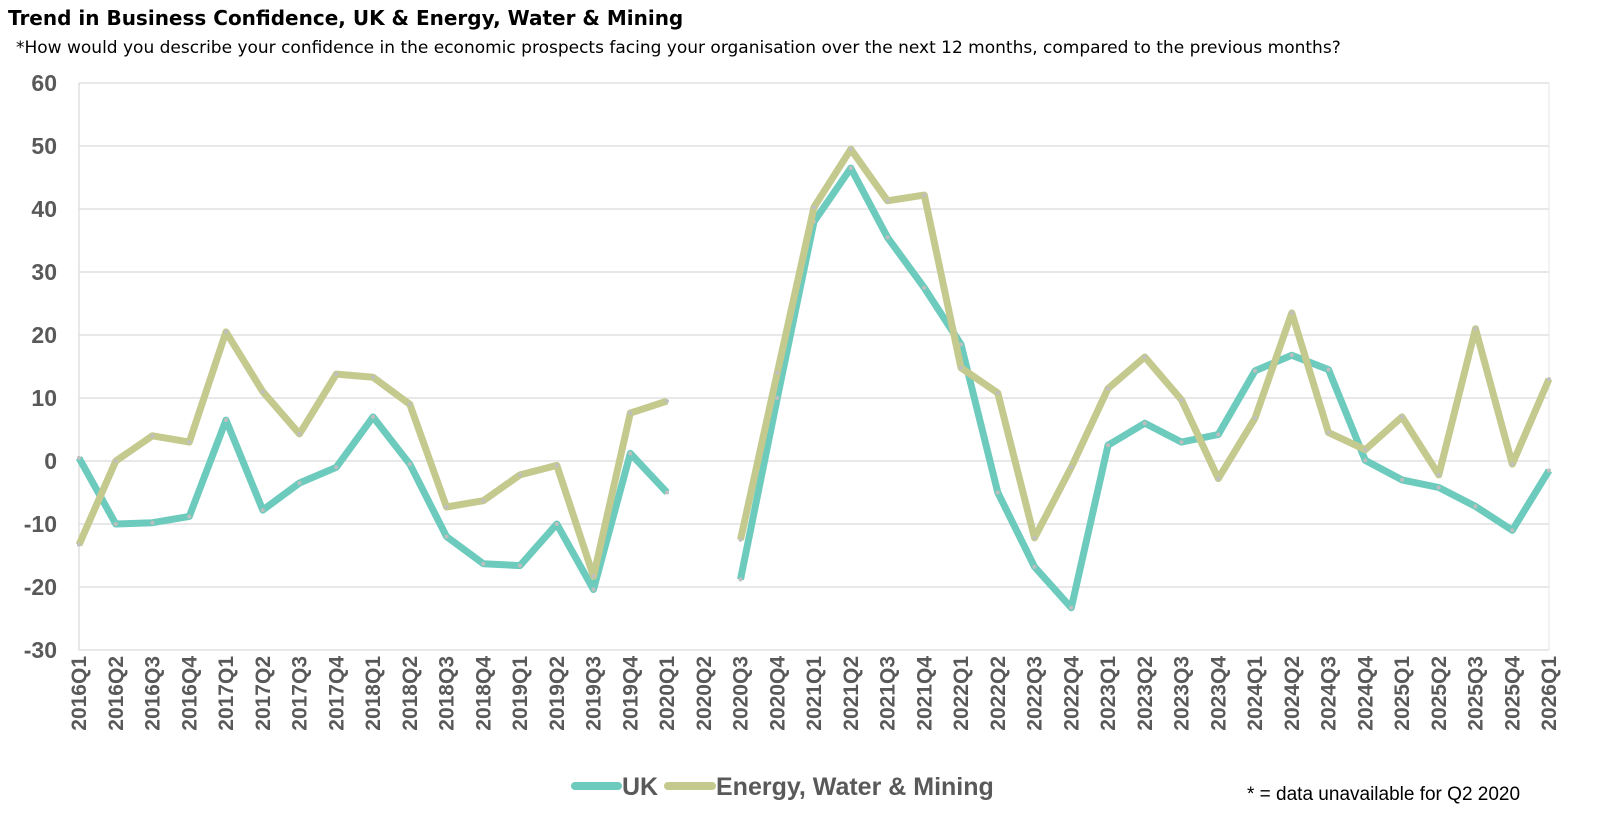  What do you see at coordinates (557, 693) in the screenshot?
I see `x-tick-label: 2019Q2` at bounding box center [557, 693].